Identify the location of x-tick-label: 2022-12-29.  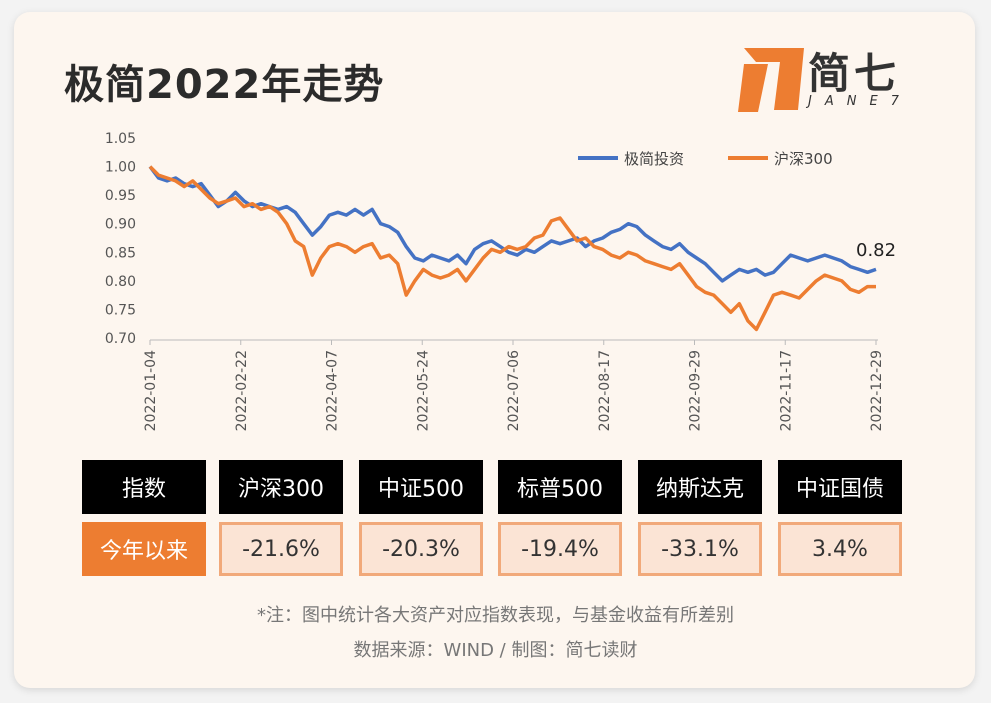
(877, 390).